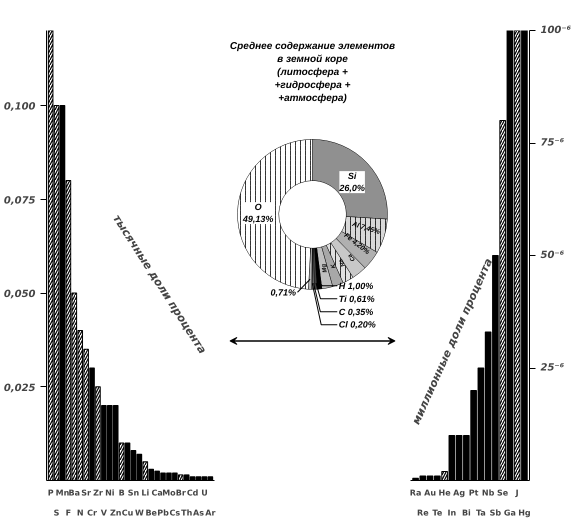 This screenshot has height=520, width=574. What do you see at coordinates (51, 493) in the screenshot?
I see `x-tick-label: P` at bounding box center [51, 493].